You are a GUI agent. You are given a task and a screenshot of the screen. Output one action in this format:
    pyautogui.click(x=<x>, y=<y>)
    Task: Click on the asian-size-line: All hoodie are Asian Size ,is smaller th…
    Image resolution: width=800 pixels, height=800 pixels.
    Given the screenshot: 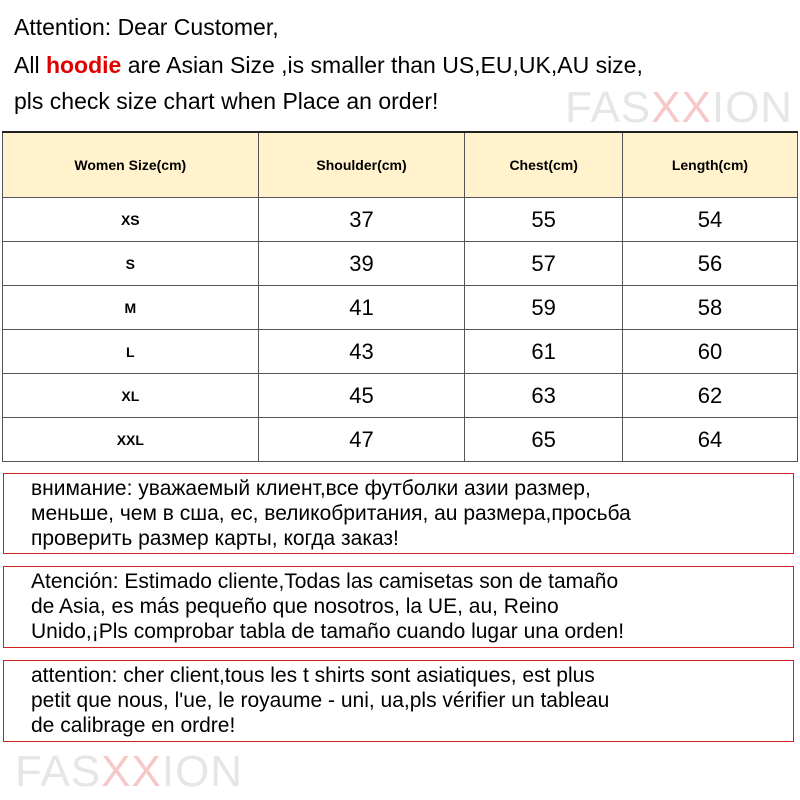 What is the action you would take?
    pyautogui.click(x=328, y=65)
    